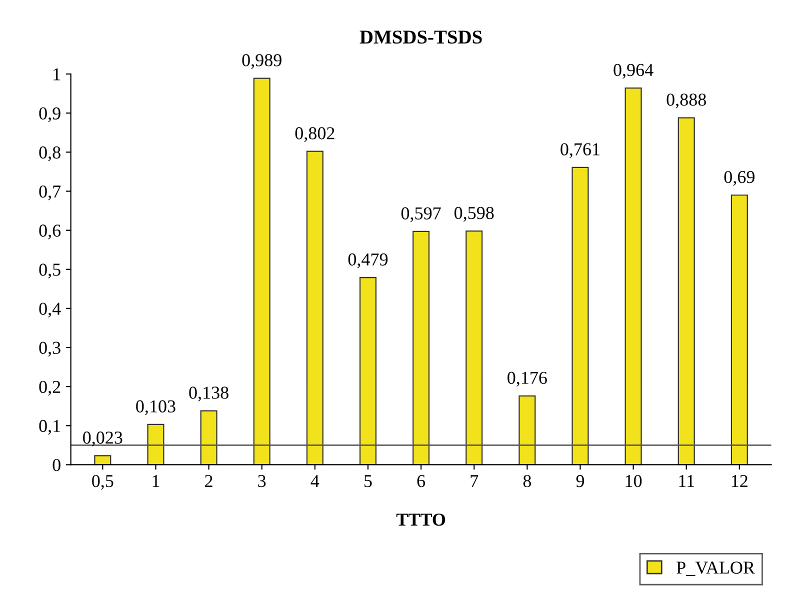 The width and height of the screenshot is (787, 592). What do you see at coordinates (634, 71) in the screenshot?
I see `data-label: 0,964` at bounding box center [634, 71].